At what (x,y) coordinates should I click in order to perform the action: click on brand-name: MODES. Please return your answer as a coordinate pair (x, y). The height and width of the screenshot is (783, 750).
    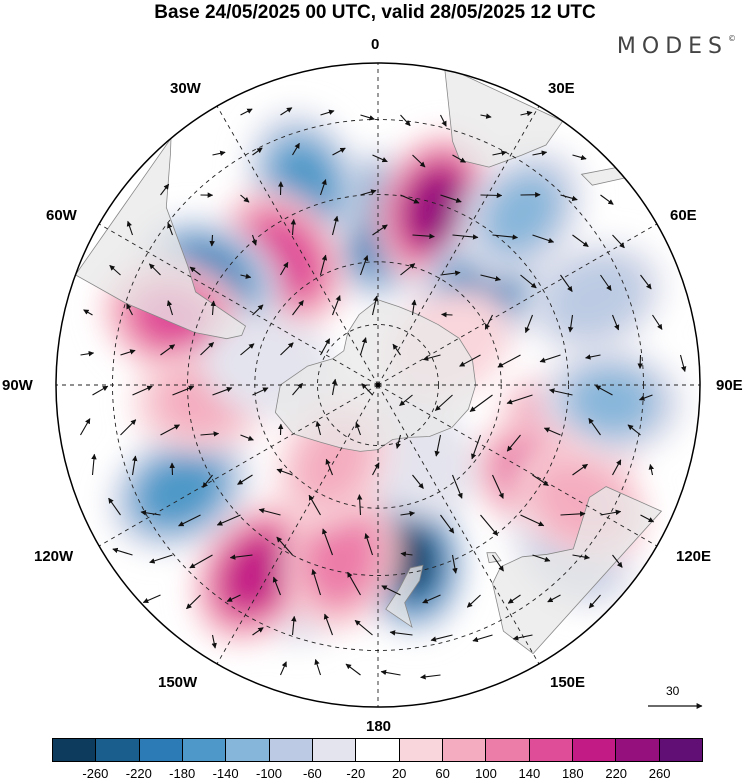
    Looking at the image, I should click on (672, 46).